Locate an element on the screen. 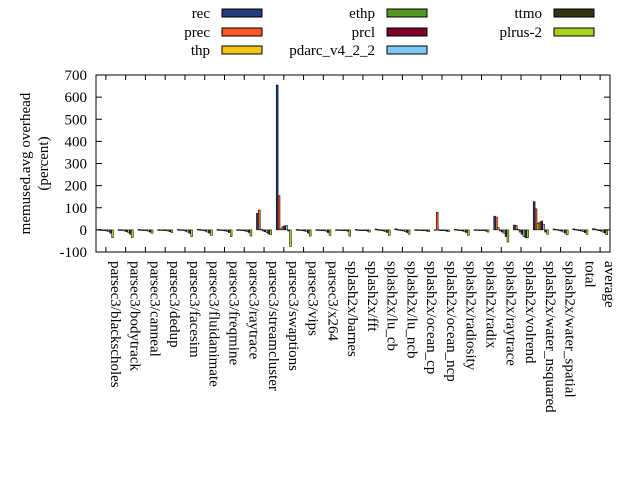 This screenshot has height=480, width=640. bar-plrus-2-parsec3-bodytrack is located at coordinates (132, 233).